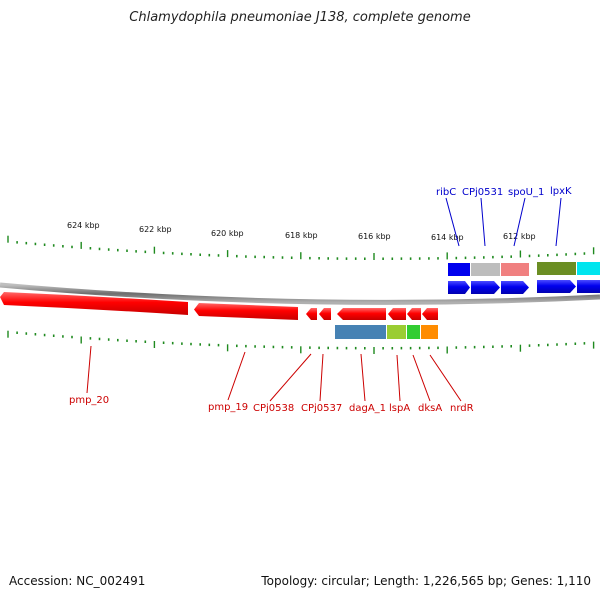  Describe the element at coordinates (374, 236) in the screenshot. I see `scale-label: 616 kbp` at that location.